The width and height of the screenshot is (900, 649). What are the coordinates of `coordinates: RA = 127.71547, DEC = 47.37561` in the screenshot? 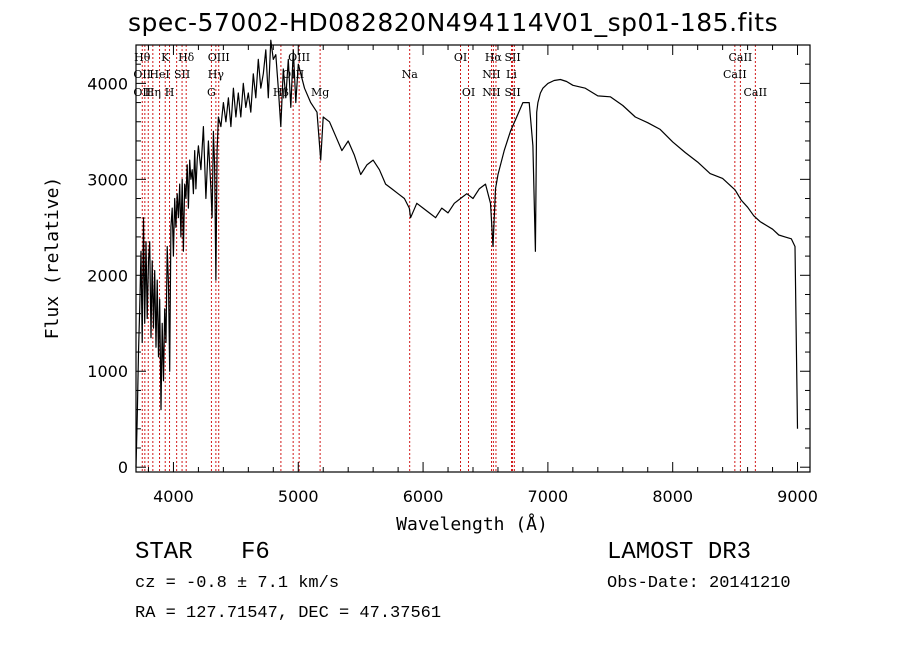 It's located at (288, 613).